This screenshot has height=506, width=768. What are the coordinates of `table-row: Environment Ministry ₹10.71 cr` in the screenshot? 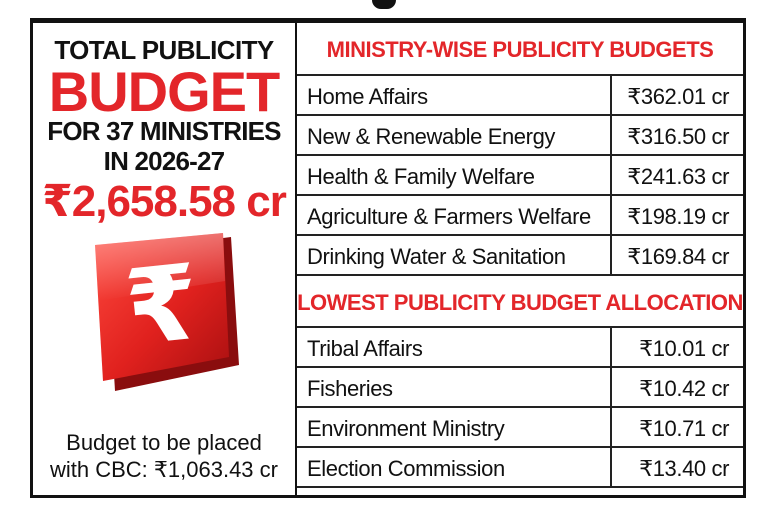 It's located at (520, 428).